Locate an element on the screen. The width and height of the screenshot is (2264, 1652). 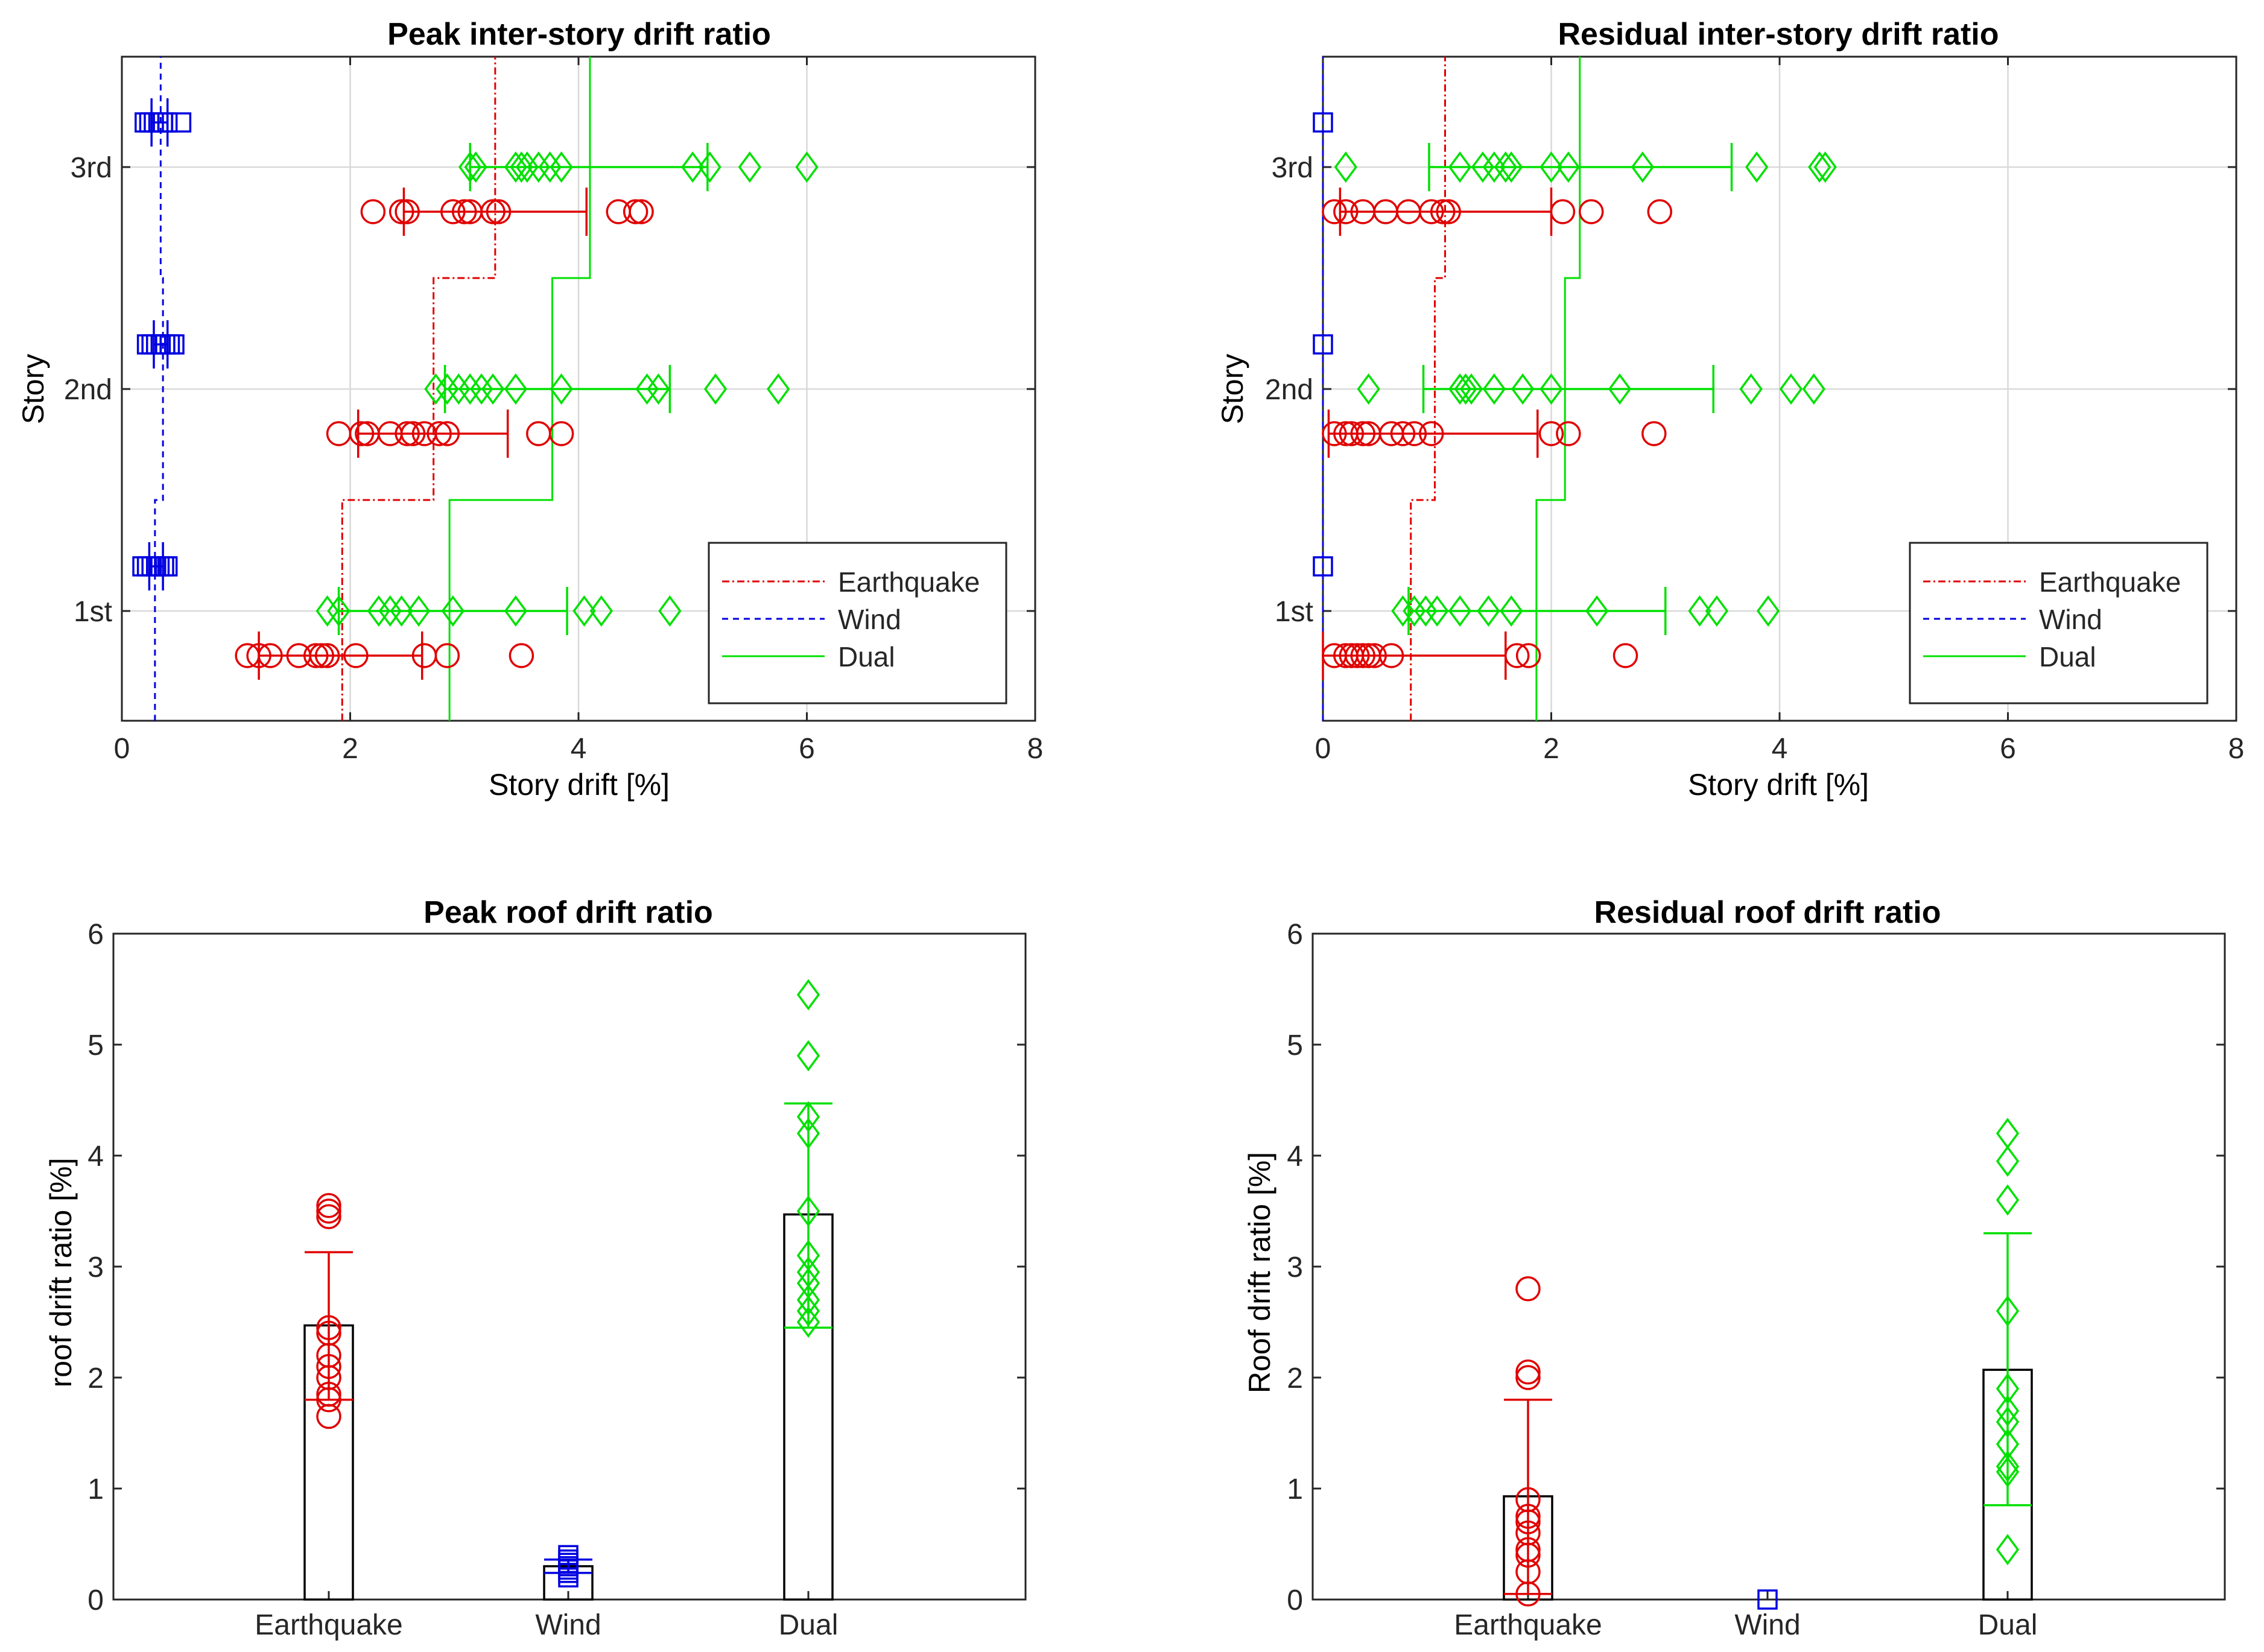
y-tick-label: 6 is located at coordinates (1295, 935).